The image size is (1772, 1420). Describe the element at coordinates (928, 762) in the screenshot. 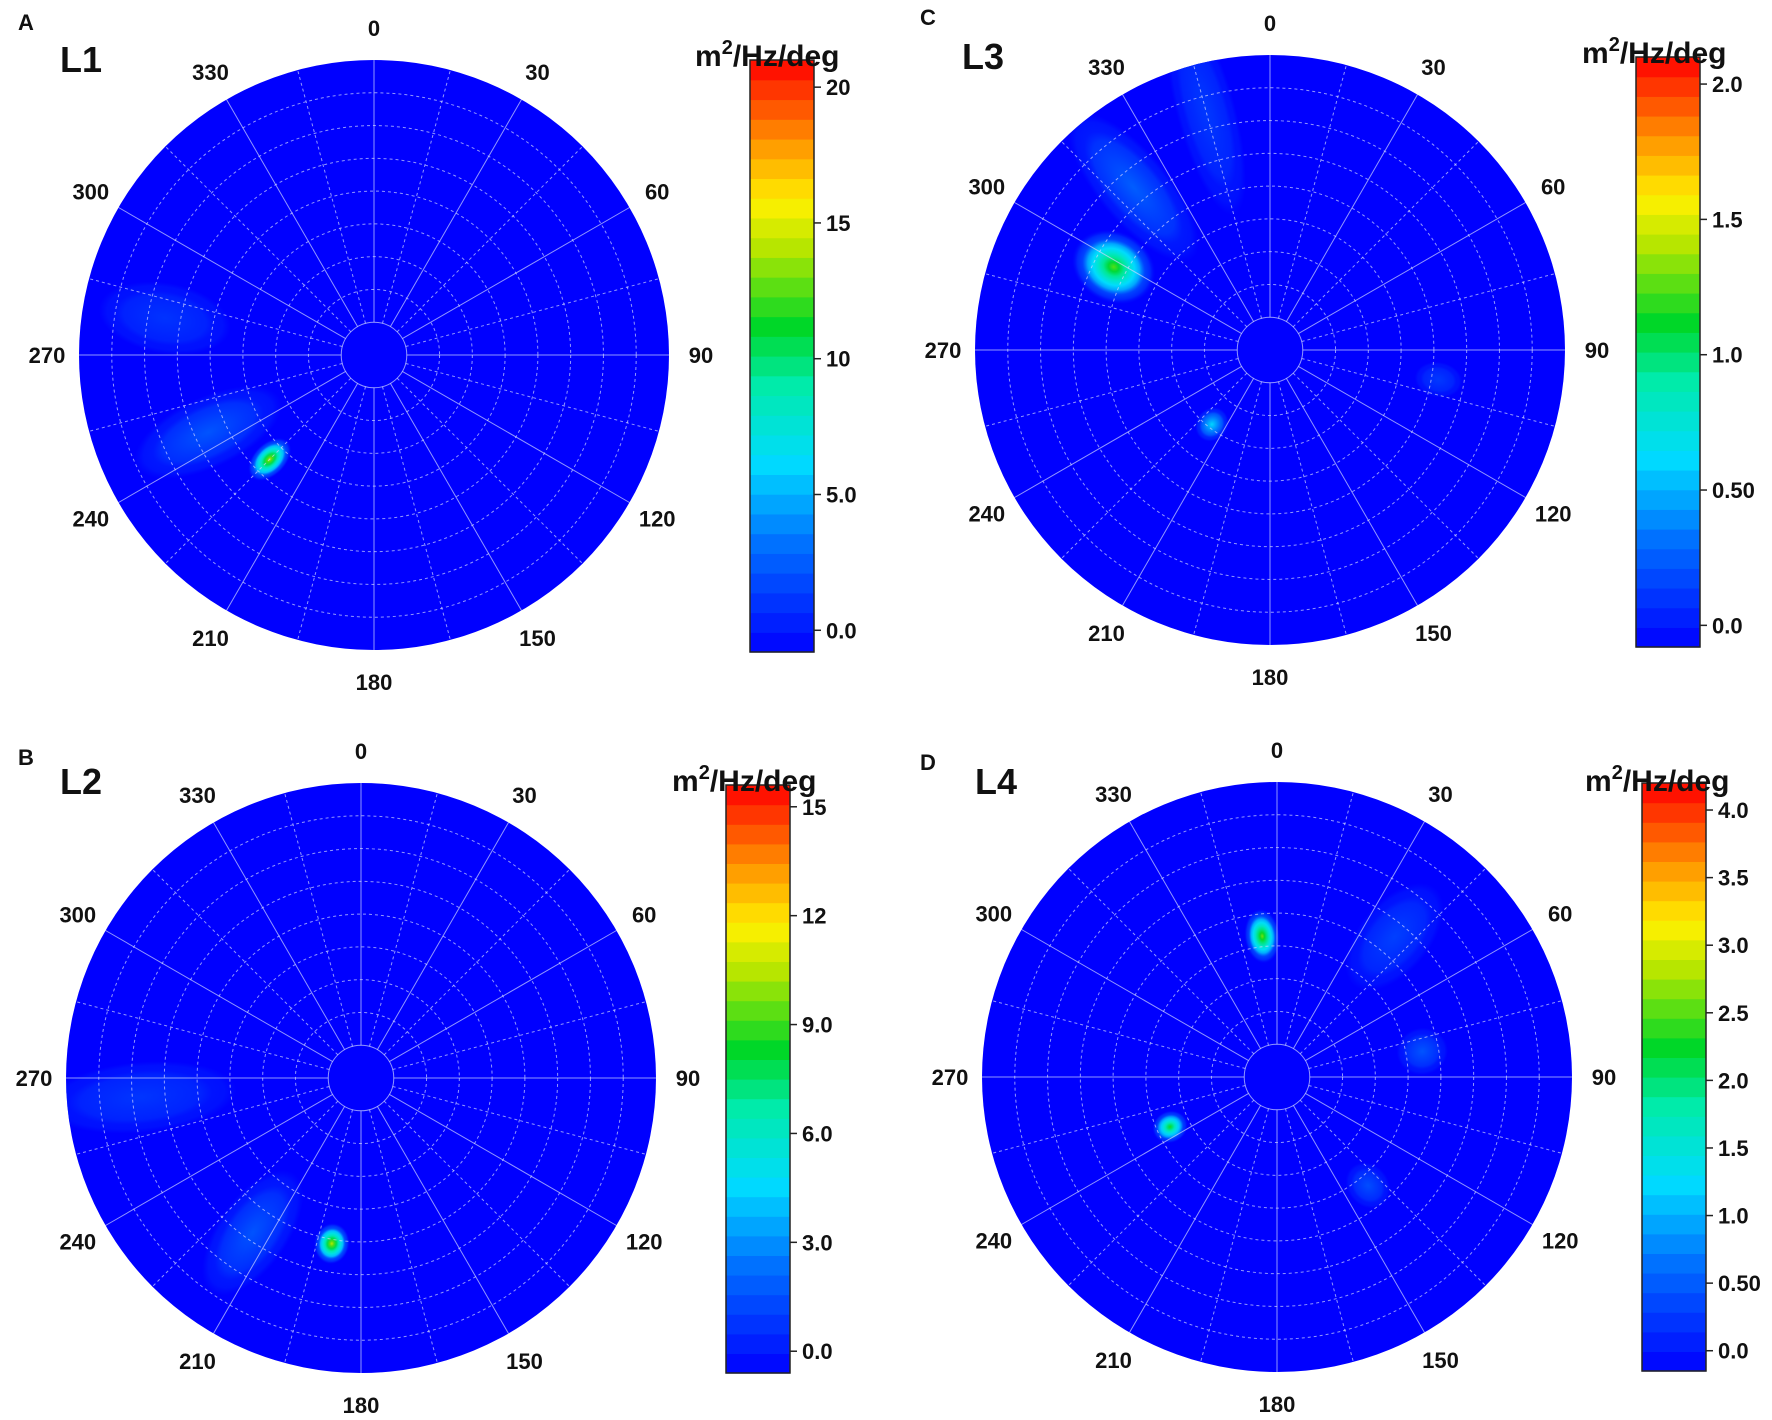

I see `panel-letter: D` at that location.